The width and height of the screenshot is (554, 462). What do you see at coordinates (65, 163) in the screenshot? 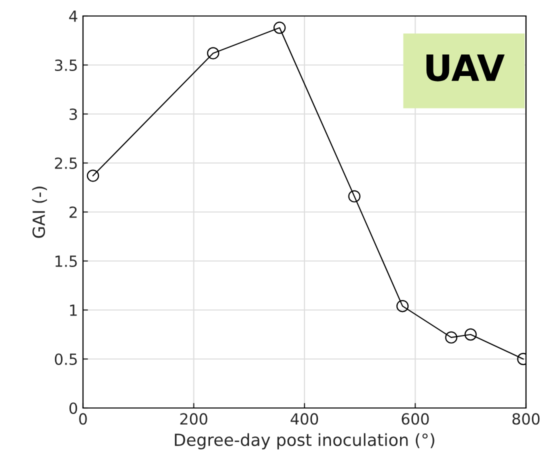
I see `y-tick-label: 2.5` at bounding box center [65, 163].